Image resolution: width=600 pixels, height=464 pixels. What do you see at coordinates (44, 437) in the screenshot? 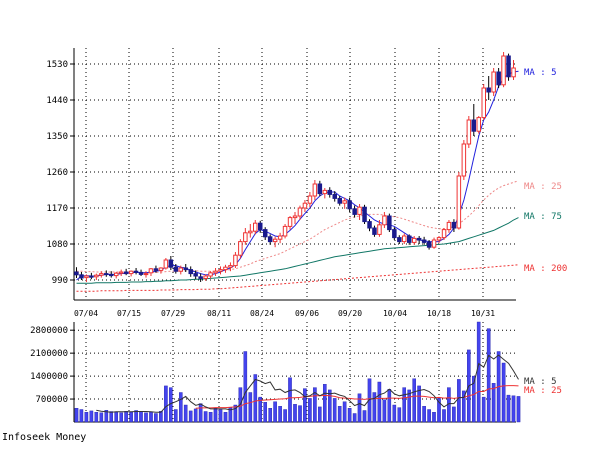
I see `footer-brand: Infoseek Money` at bounding box center [44, 437].